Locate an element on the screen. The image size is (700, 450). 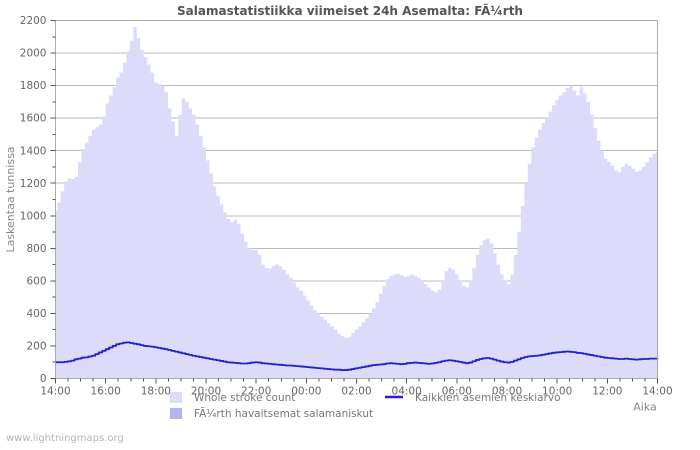
x-tick-label: 04:00 is located at coordinates (407, 392).